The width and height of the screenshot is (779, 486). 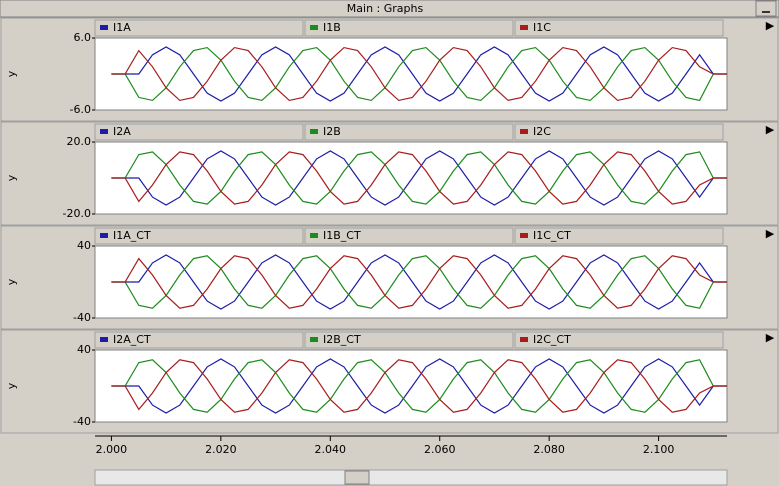 I want to click on legend-label: I1B_CT, so click(x=342, y=235).